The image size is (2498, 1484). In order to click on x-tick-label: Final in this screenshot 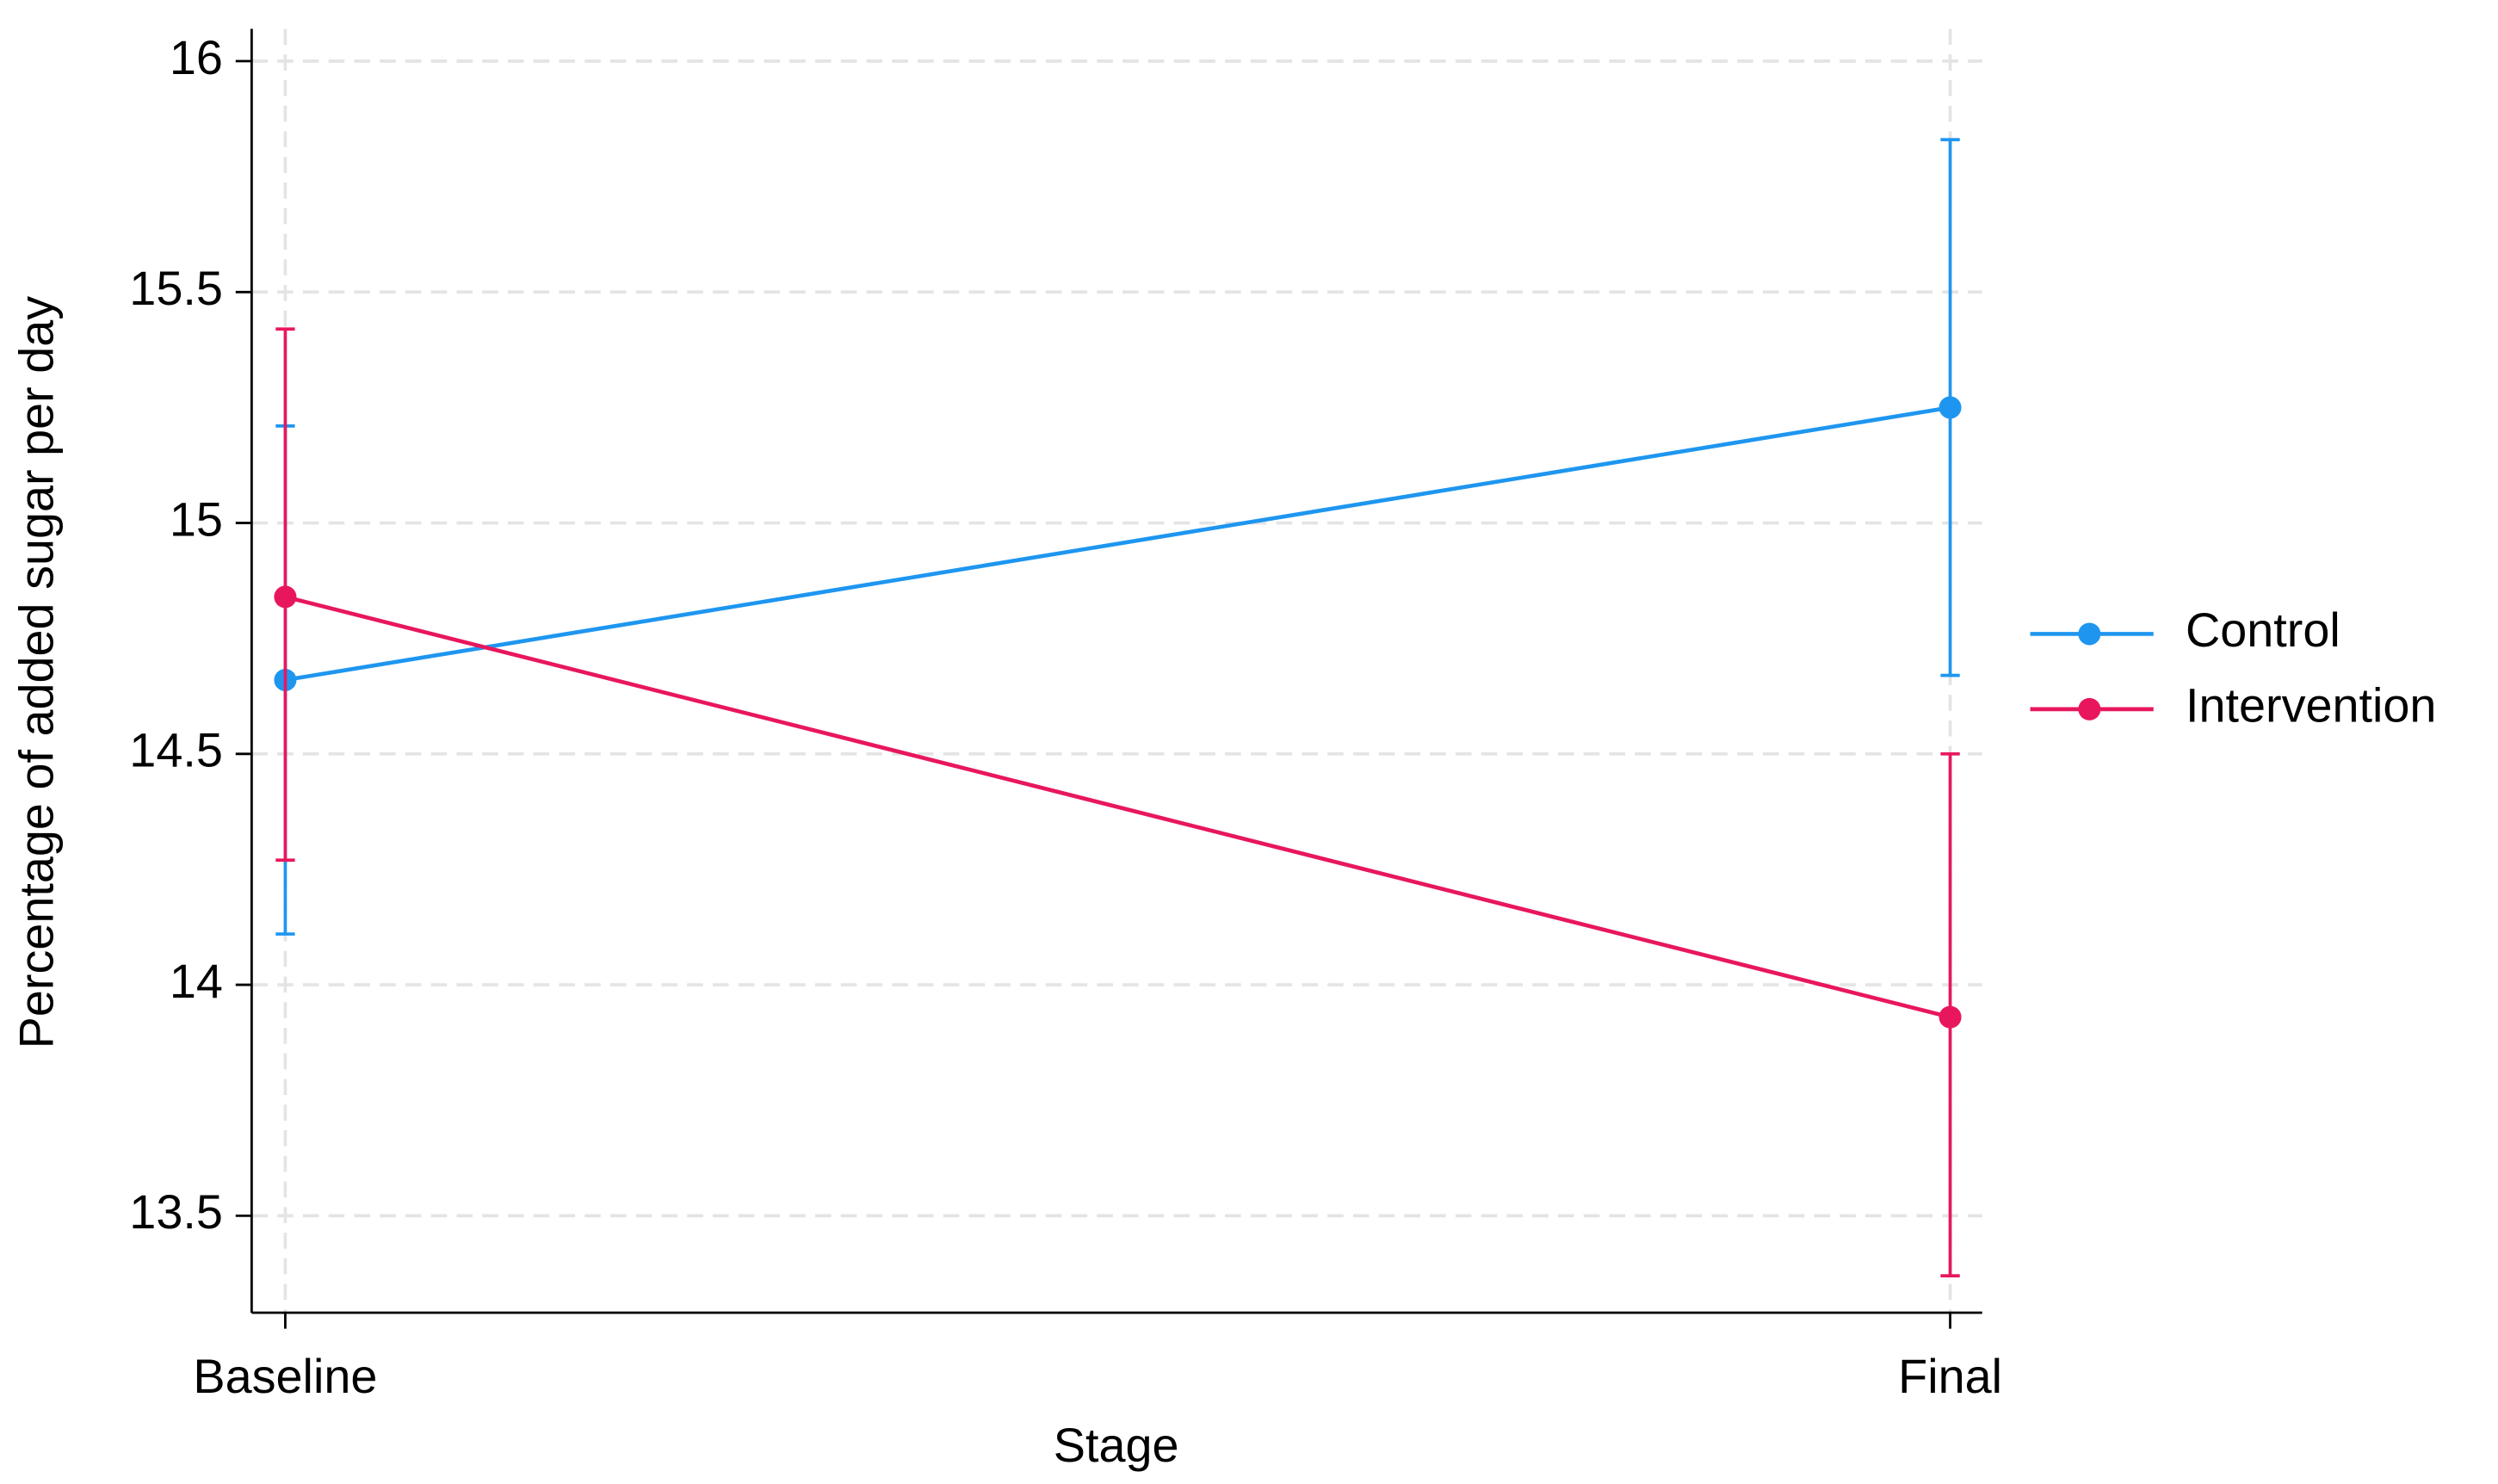, I will do `click(1950, 1376)`.